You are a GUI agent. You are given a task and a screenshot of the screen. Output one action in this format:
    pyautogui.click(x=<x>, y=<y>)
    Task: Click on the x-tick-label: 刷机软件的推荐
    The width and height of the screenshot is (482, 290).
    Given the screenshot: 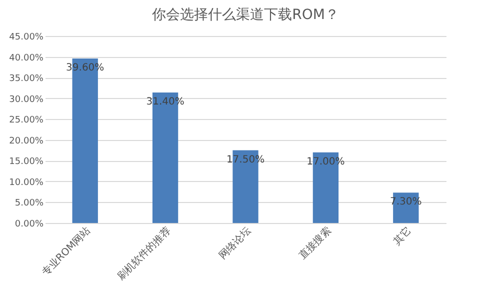 What is the action you would take?
    pyautogui.click(x=144, y=253)
    